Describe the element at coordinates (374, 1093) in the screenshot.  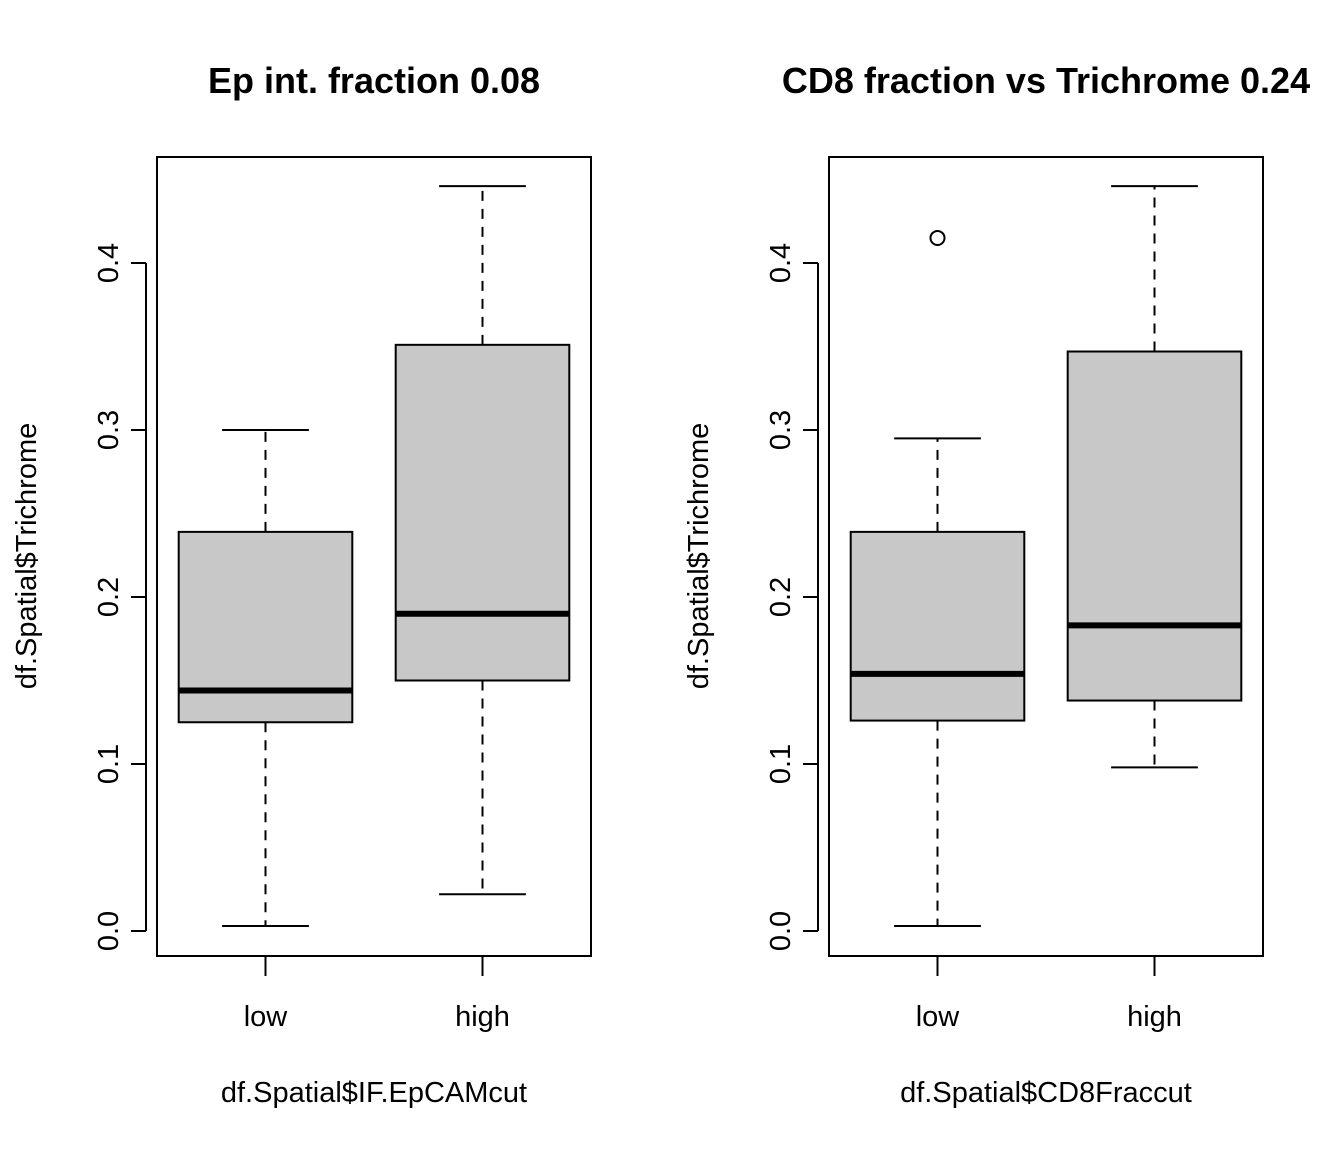
I see `x-axis-label: df.Spatial$IF.EpCAMcut` at that location.